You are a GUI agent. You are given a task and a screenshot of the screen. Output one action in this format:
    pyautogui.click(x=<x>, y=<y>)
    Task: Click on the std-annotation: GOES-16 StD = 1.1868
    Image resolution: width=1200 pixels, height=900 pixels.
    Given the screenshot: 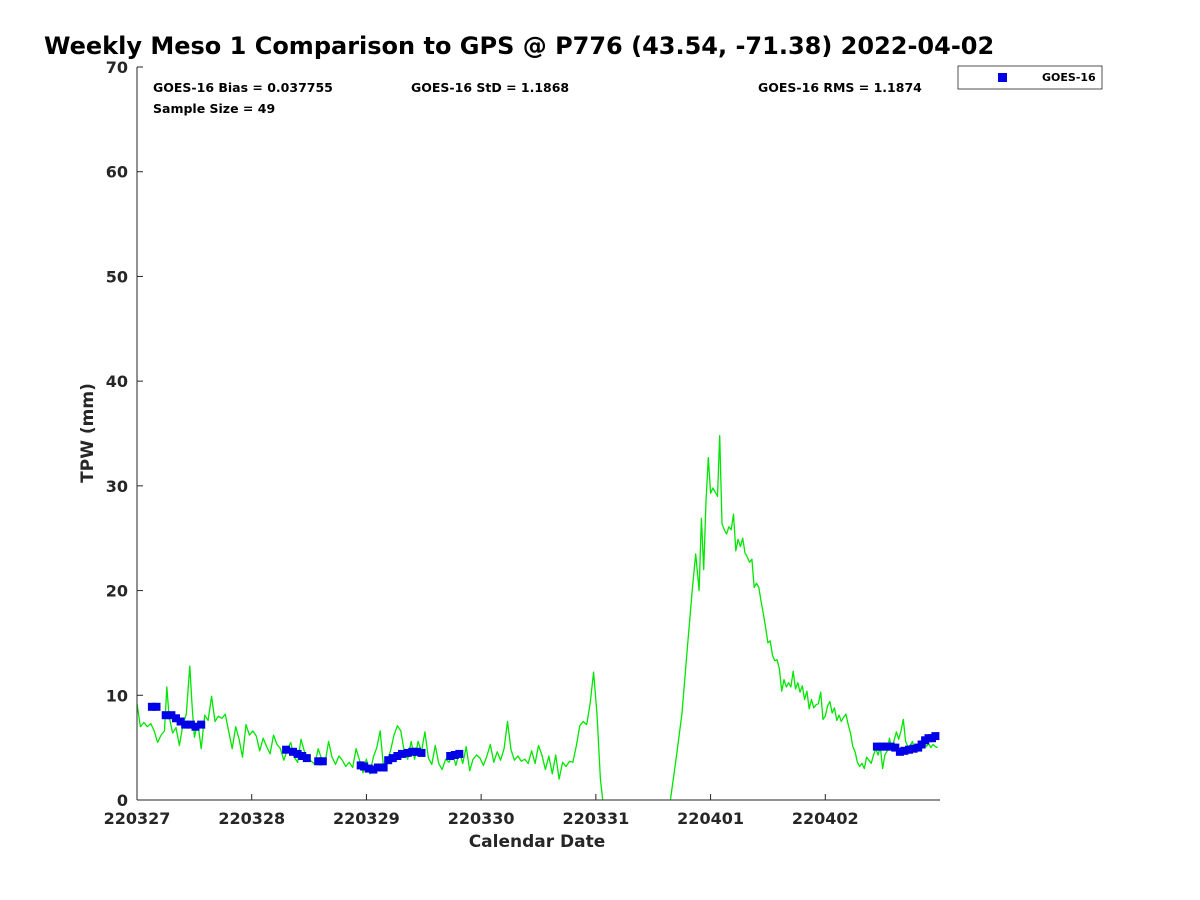 What is the action you would take?
    pyautogui.click(x=490, y=87)
    